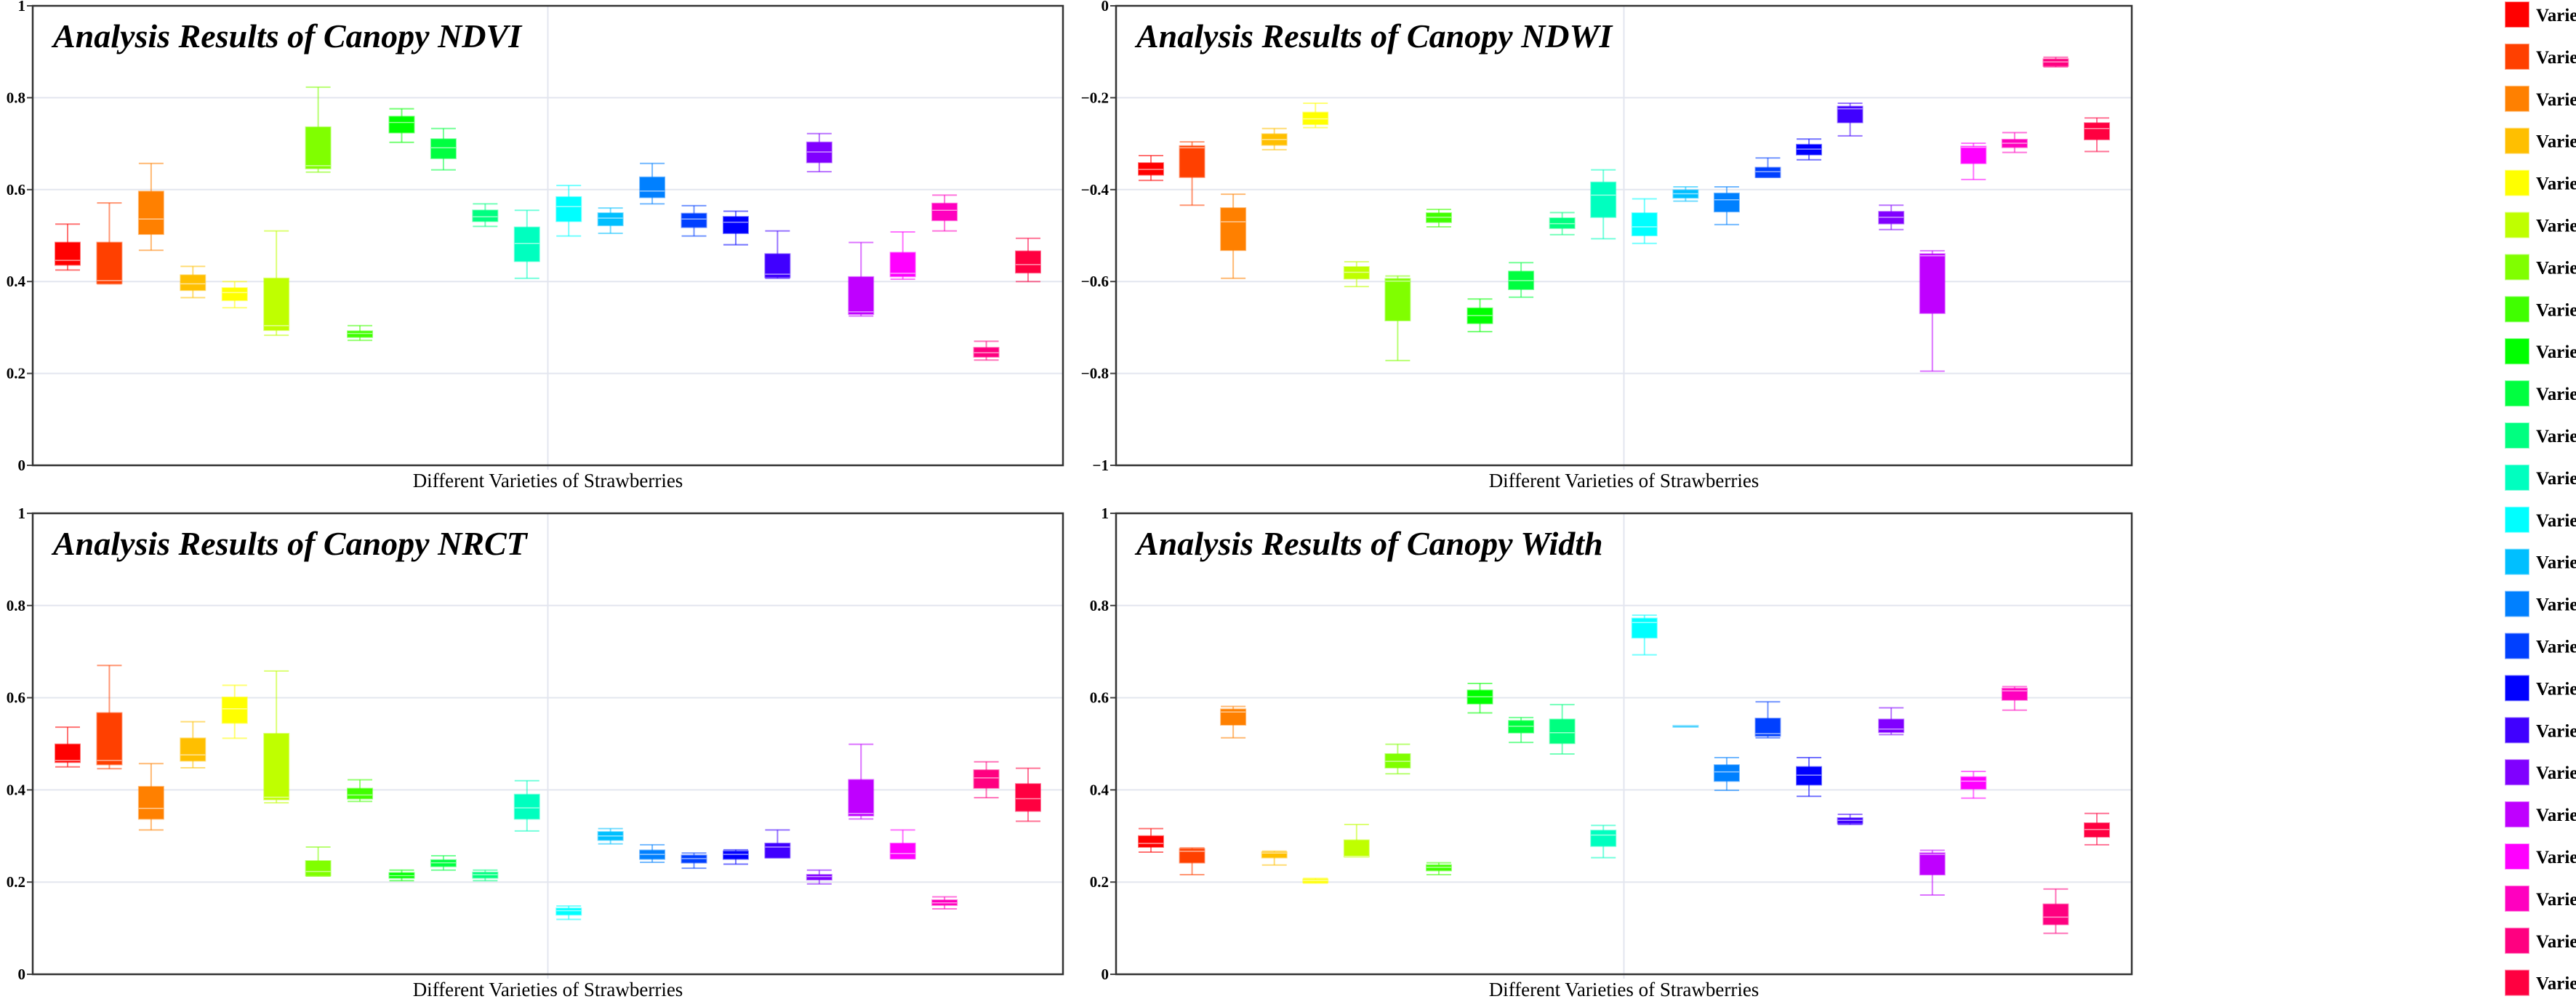 Image resolution: width=2576 pixels, height=999 pixels. What do you see at coordinates (2556, 479) in the screenshot?
I see `legend-label: Variety 12` at bounding box center [2556, 479].